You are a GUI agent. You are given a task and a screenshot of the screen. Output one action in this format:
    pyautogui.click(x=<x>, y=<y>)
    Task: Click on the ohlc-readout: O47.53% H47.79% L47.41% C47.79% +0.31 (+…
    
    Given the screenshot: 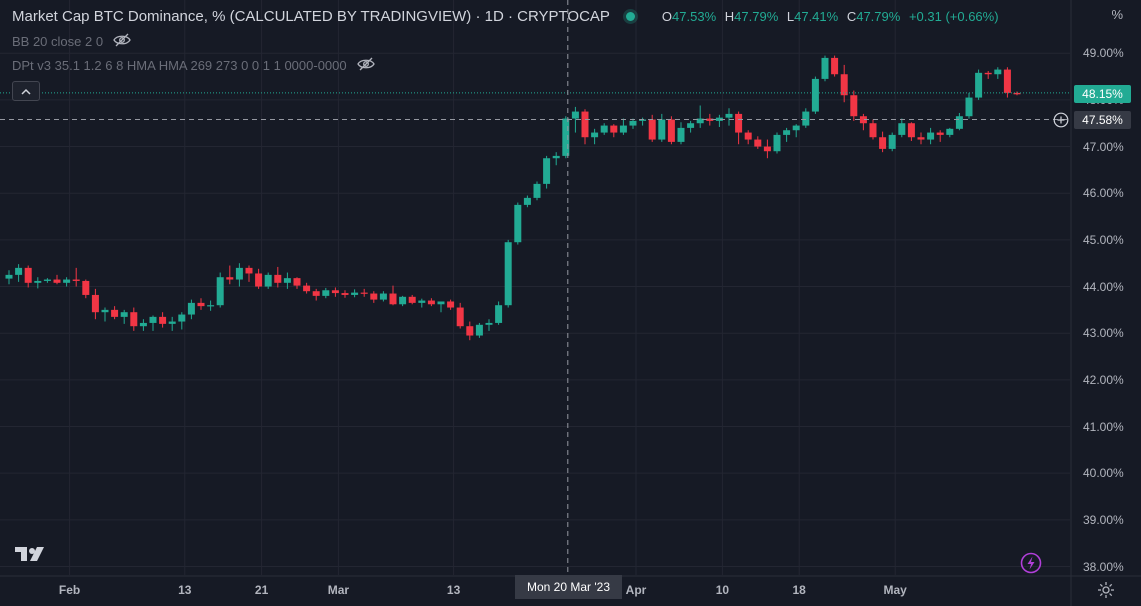 What is the action you would take?
    pyautogui.click(x=828, y=16)
    